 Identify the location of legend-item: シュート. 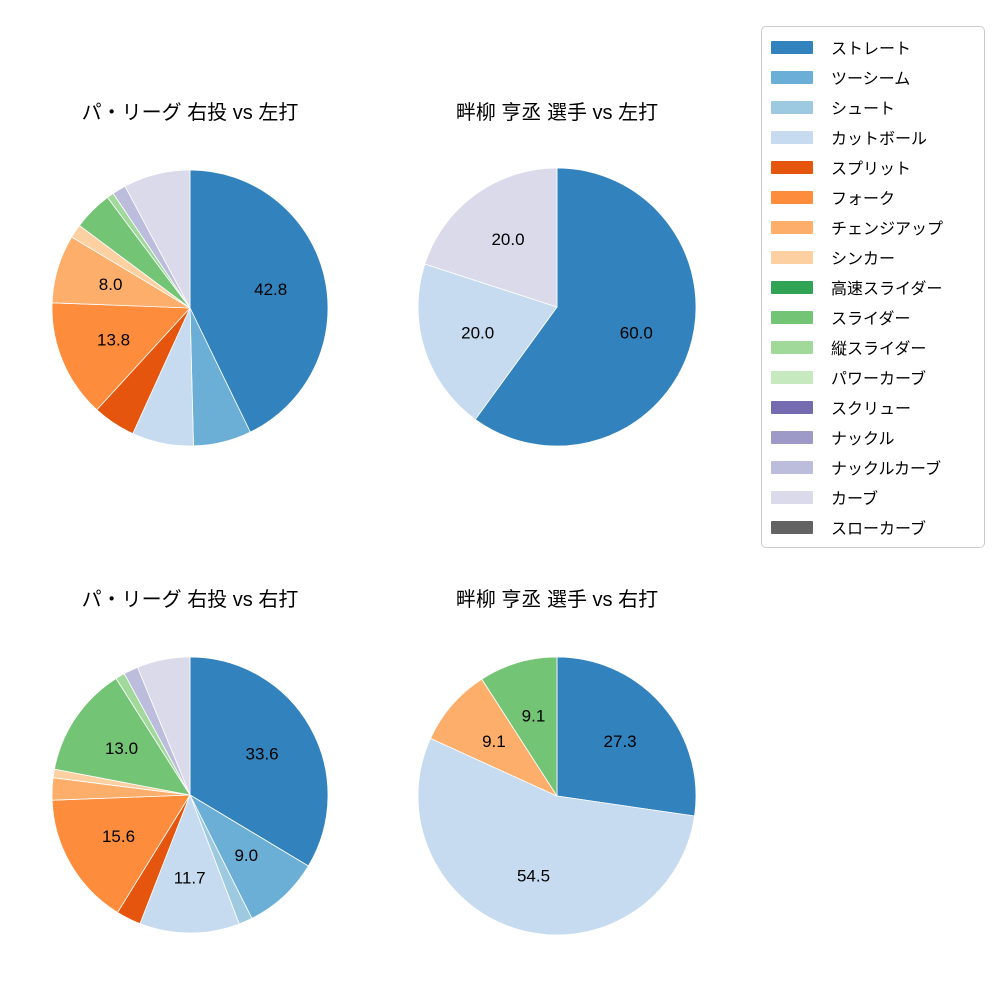
(873, 107).